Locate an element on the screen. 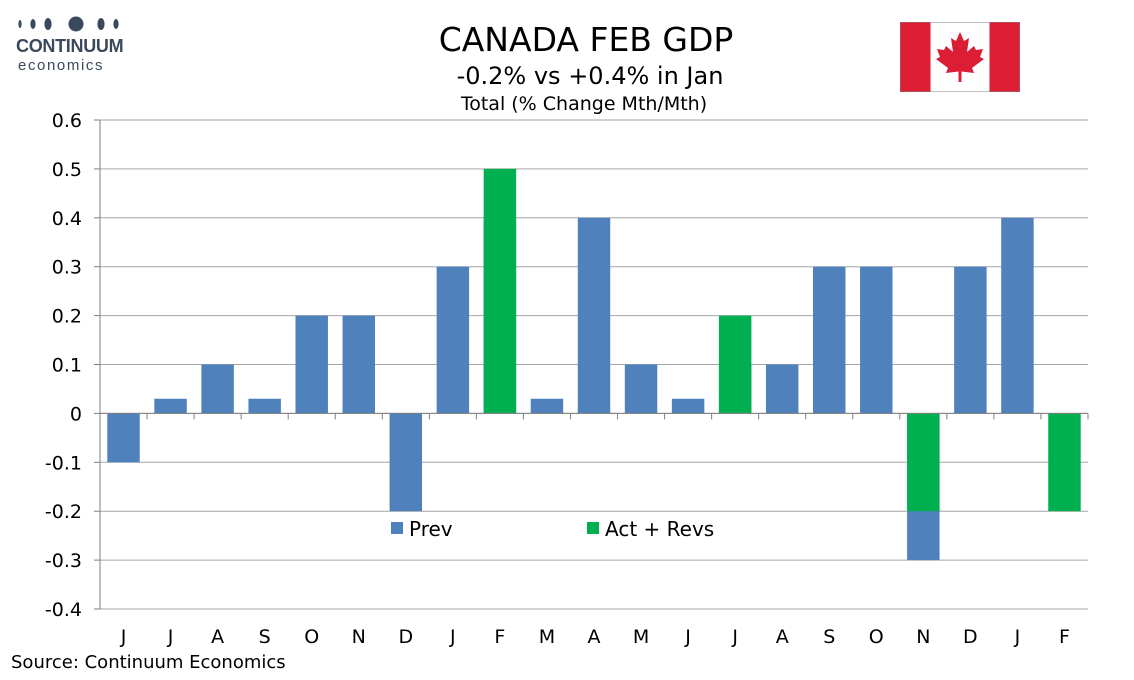 The height and width of the screenshot is (680, 1134). legend-swatch-act is located at coordinates (593, 528).